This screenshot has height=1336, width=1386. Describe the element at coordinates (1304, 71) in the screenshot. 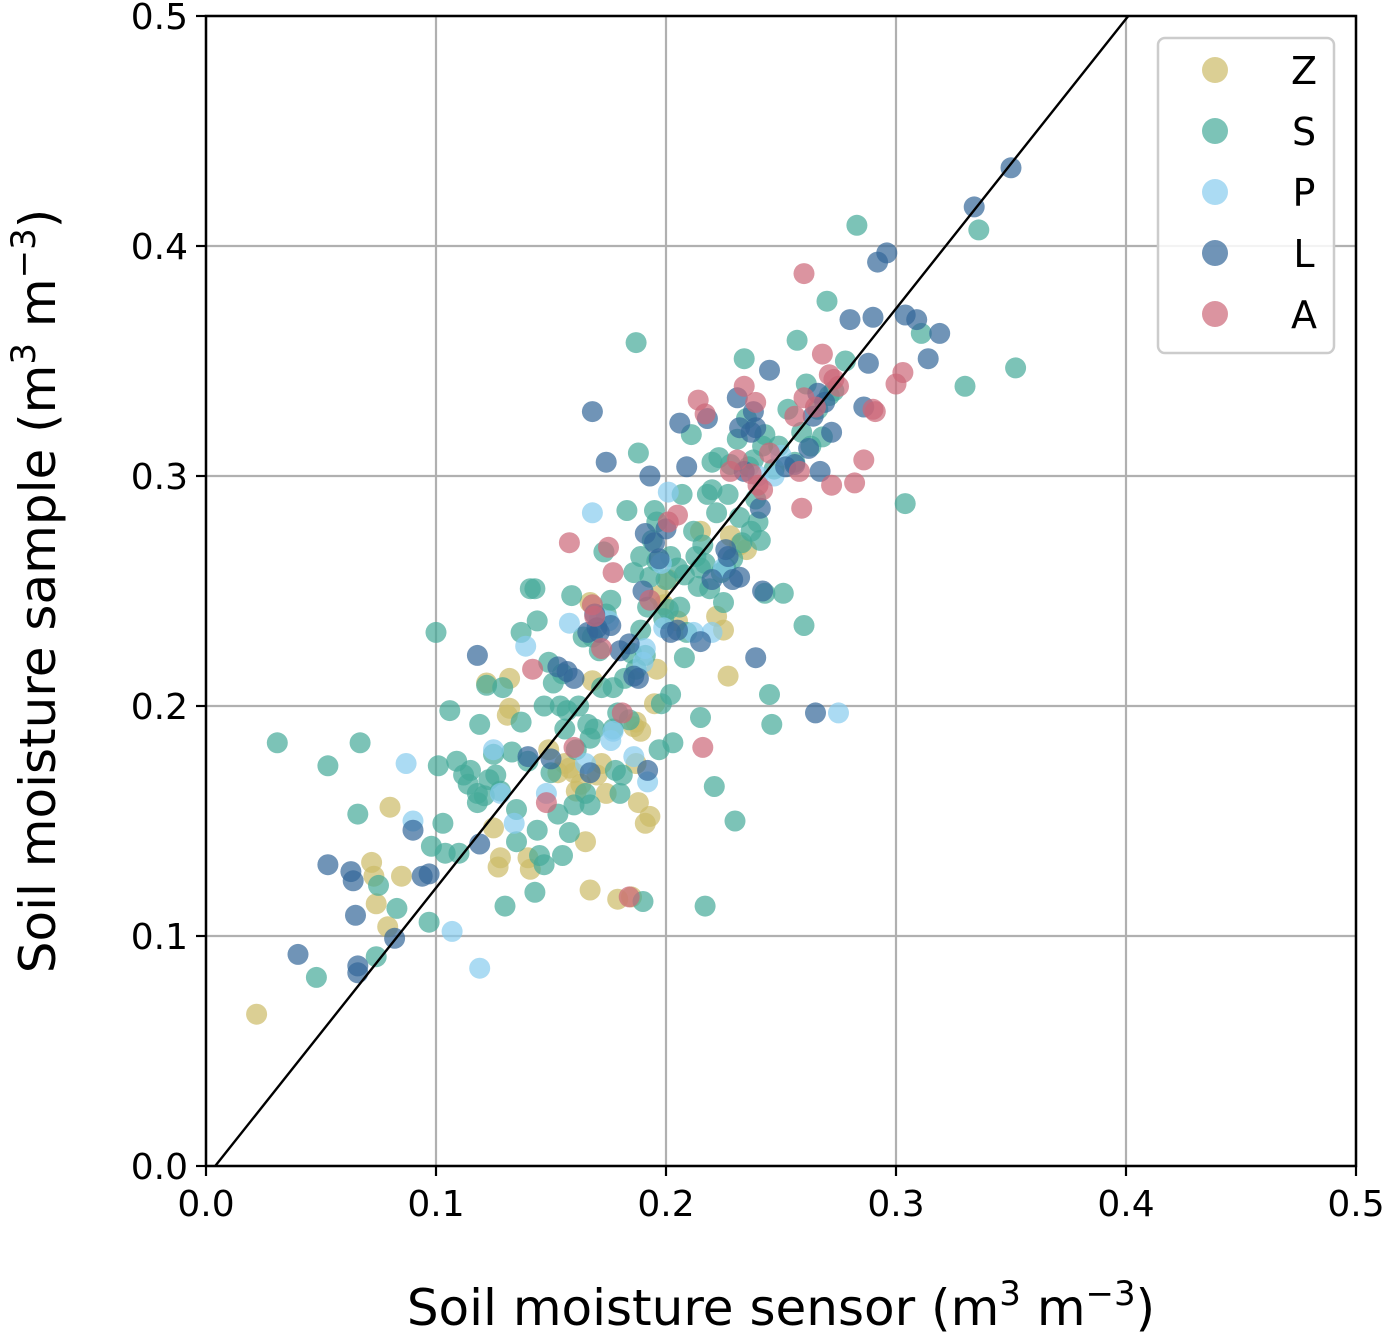

I see `legend-label: Z` at that location.